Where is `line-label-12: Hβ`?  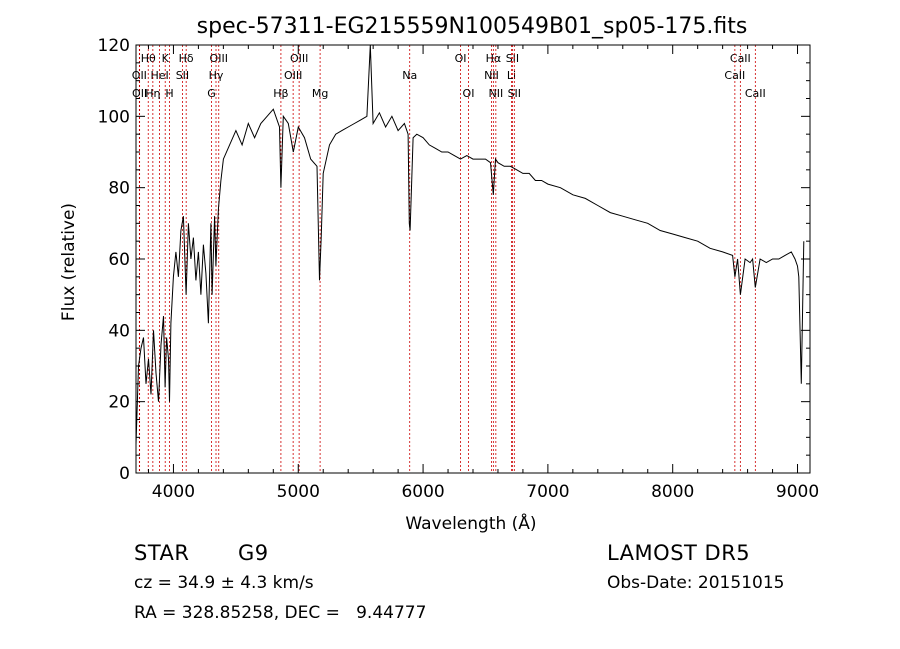
line-label-12: Hβ is located at coordinates (280, 93).